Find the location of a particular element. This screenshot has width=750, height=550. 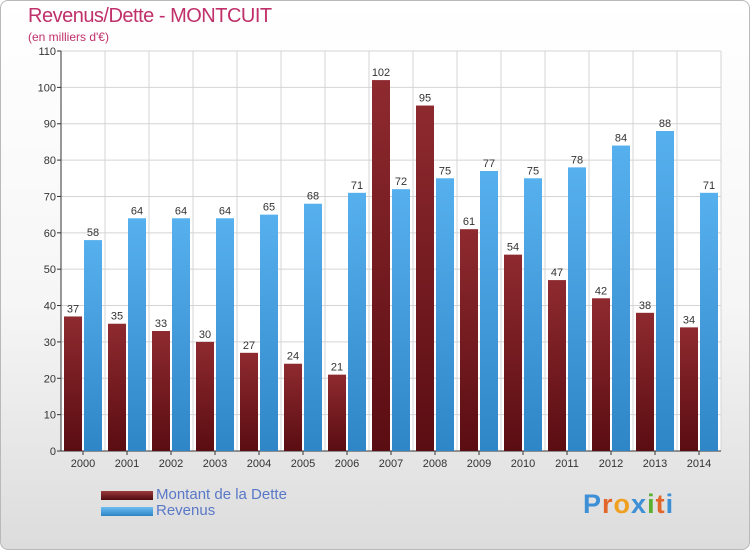

y-tick-label: 90 is located at coordinates (50, 125).